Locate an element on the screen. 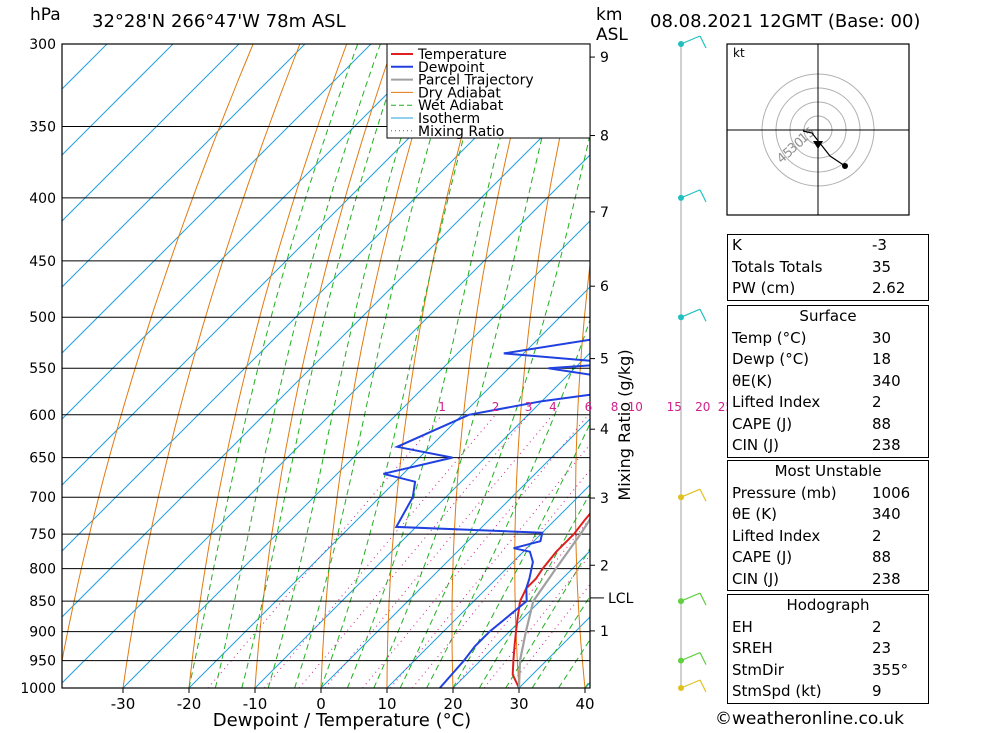  pressure-tick-label: 400 is located at coordinates (42, 199).